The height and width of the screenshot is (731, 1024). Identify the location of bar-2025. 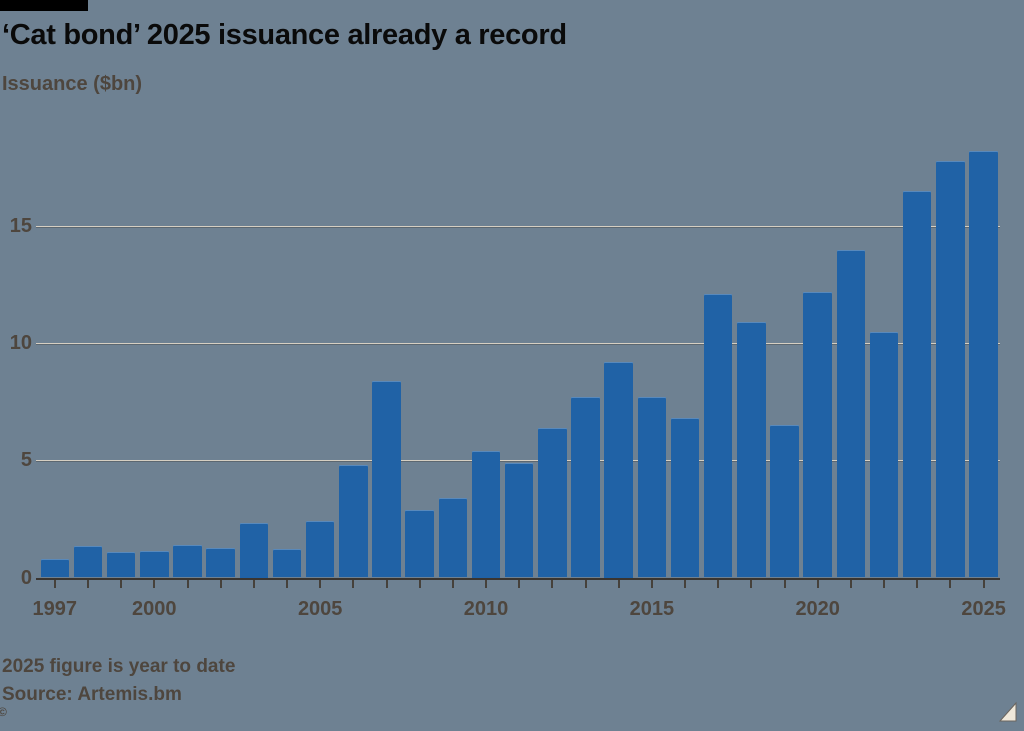
(983, 364).